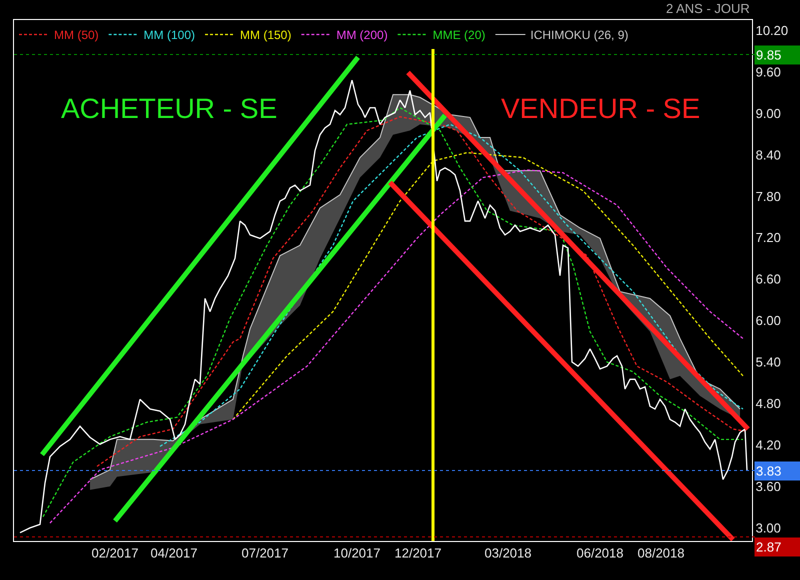 This screenshot has width=800, height=580. What do you see at coordinates (362, 35) in the screenshot?
I see `legend-label: MM (200)` at bounding box center [362, 35].